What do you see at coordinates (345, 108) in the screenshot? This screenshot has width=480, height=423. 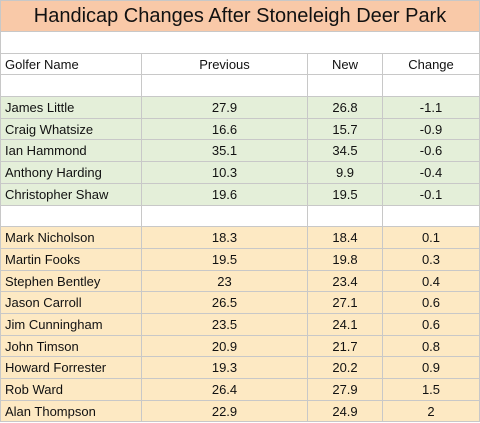 I see `new-cell: 26.8` at bounding box center [345, 108].